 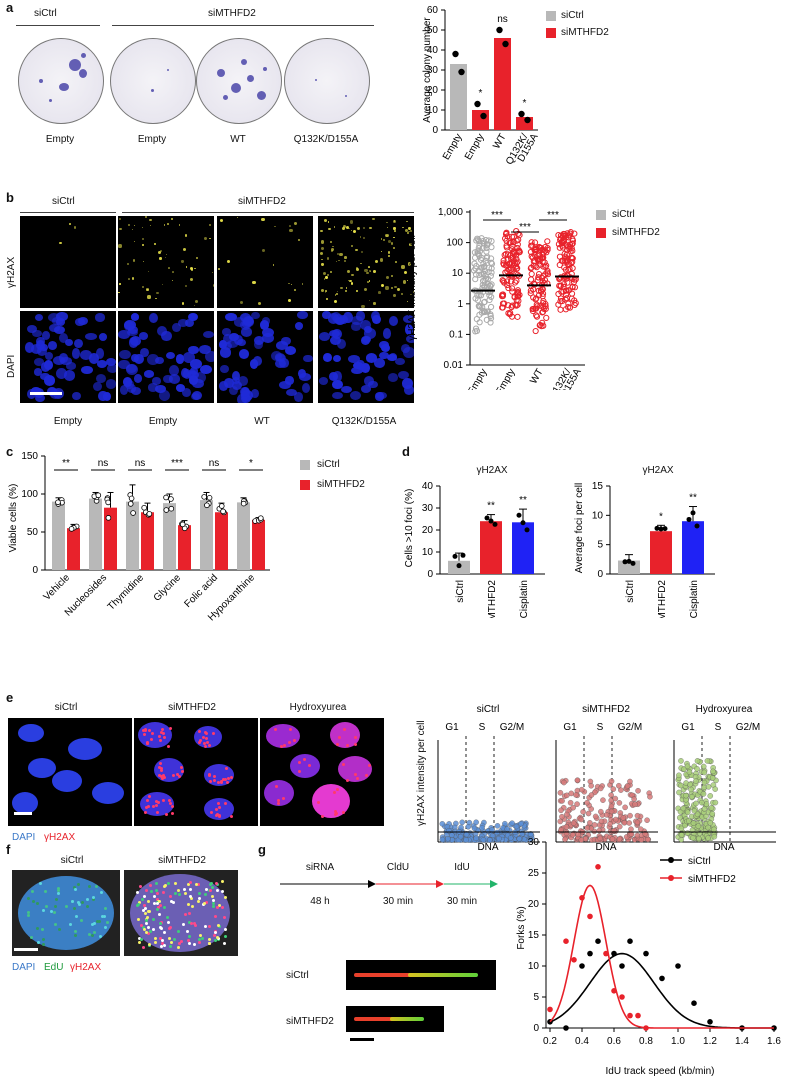 I want to click on f-img-sictrl, so click(x=66, y=913).